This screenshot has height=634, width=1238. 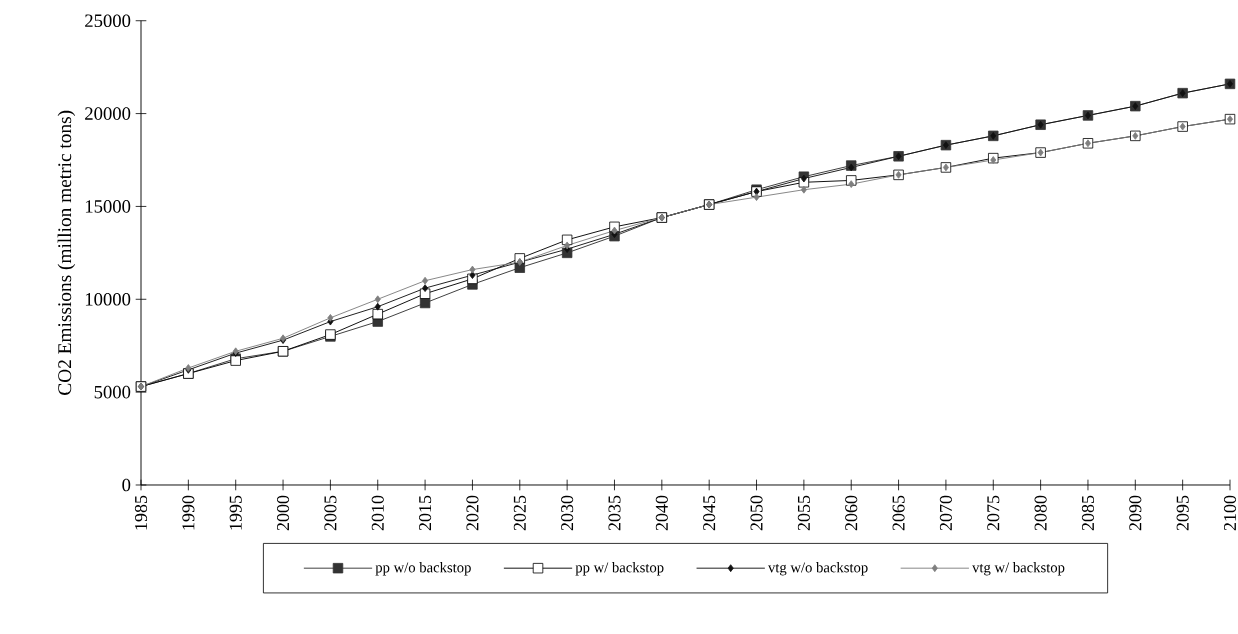 I want to click on y-tick-label: 0, so click(x=126, y=485).